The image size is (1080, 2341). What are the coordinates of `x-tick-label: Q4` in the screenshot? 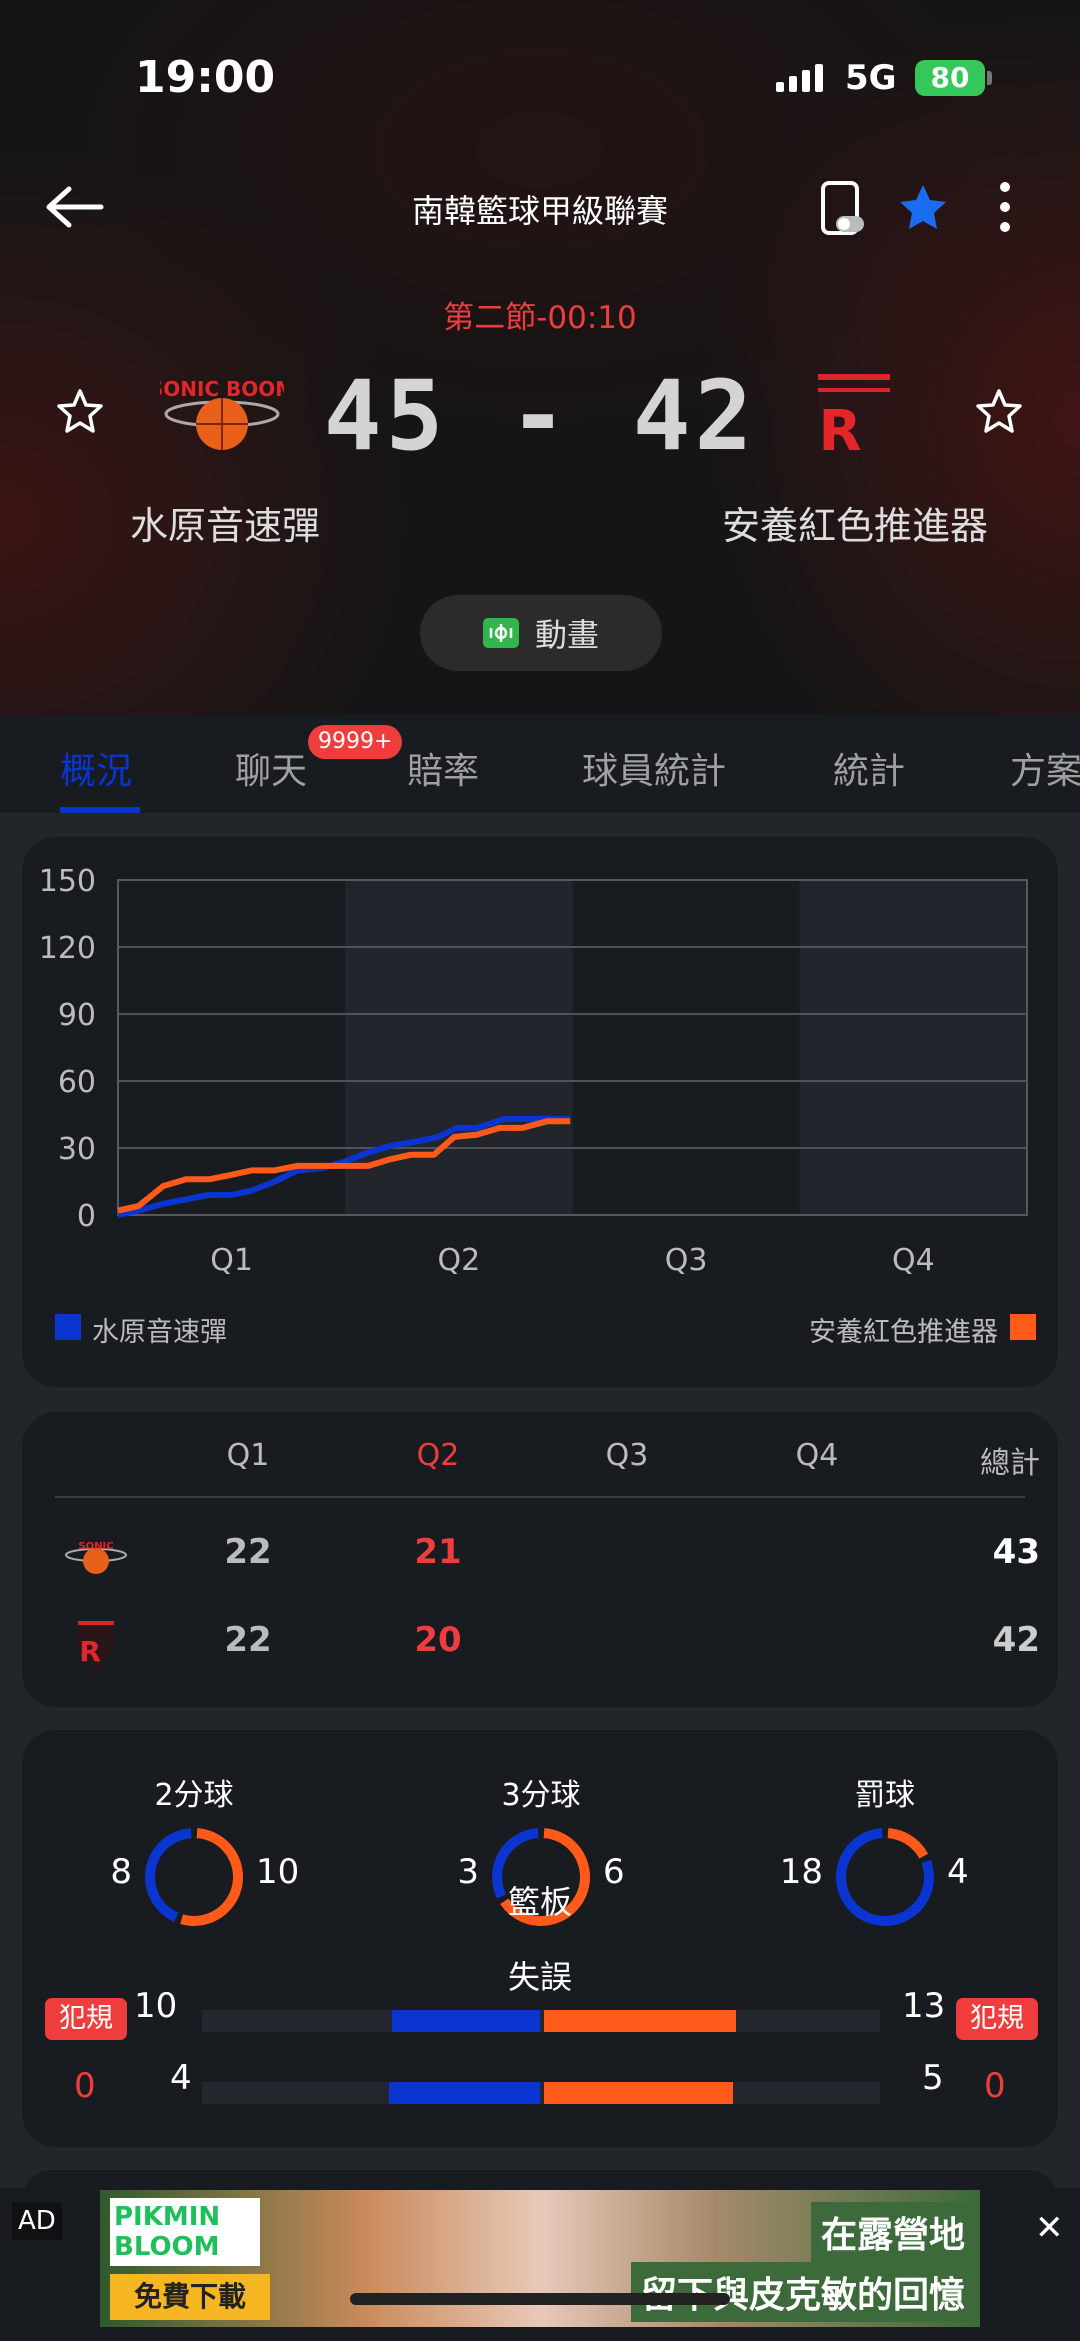 It's located at (913, 1260).